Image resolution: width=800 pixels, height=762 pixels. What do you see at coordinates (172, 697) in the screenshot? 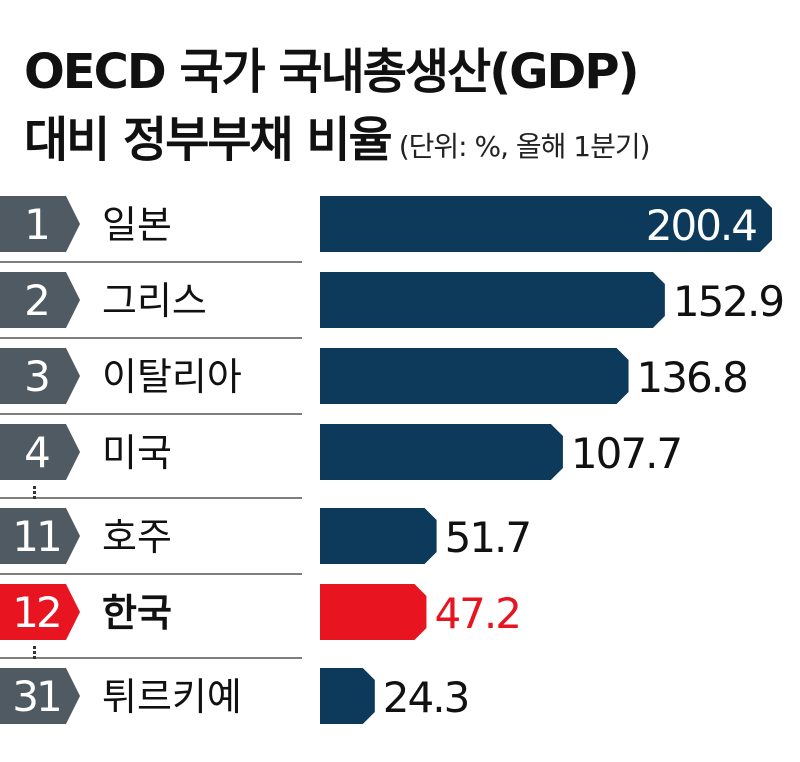
I see `country-label: 튀르키예` at bounding box center [172, 697].